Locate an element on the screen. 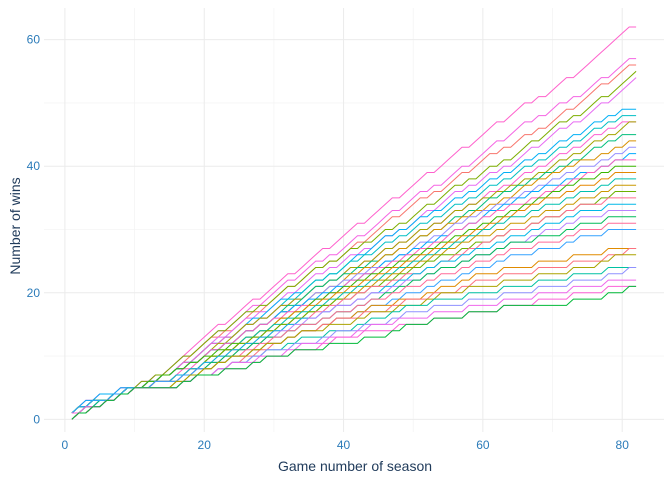 The height and width of the screenshot is (480, 672). y-axis-title: Number of wins is located at coordinates (15, 225).